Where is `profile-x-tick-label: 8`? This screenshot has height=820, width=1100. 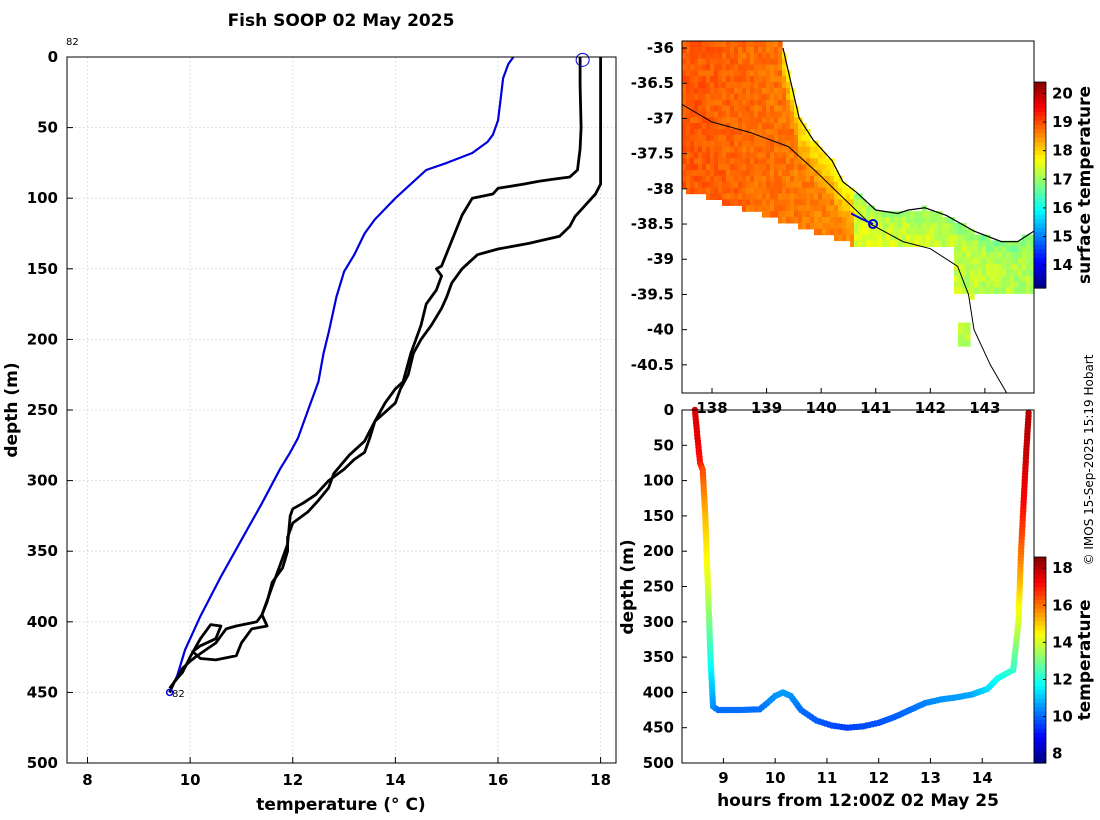
profile-x-tick-label: 8 is located at coordinates (87, 780).